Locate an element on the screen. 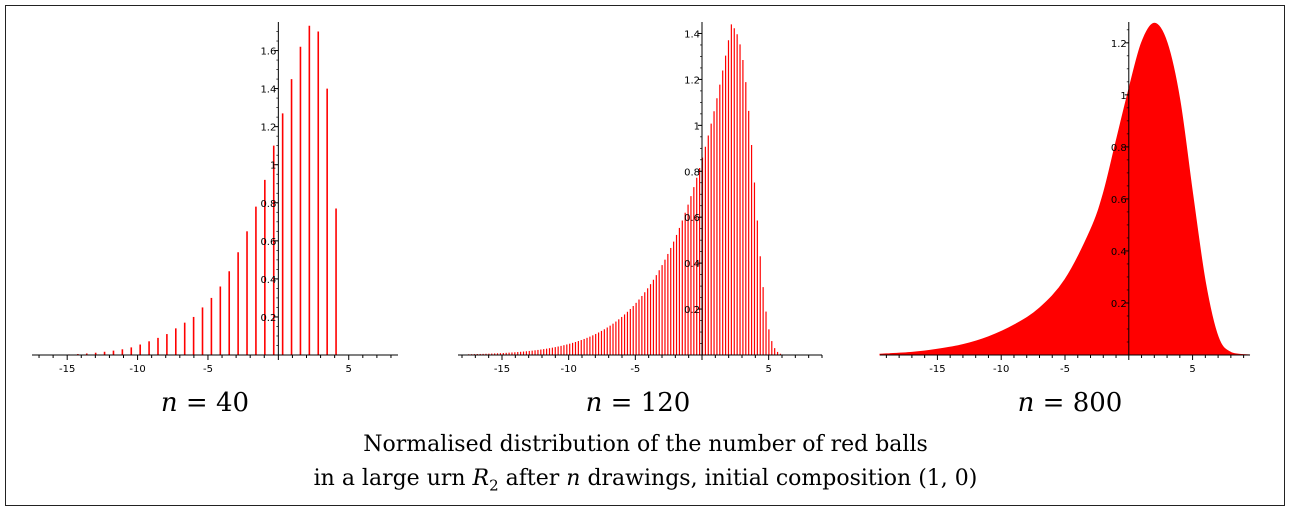 The width and height of the screenshot is (1291, 512). panel-label-n800: n = 800 is located at coordinates (1070, 403).